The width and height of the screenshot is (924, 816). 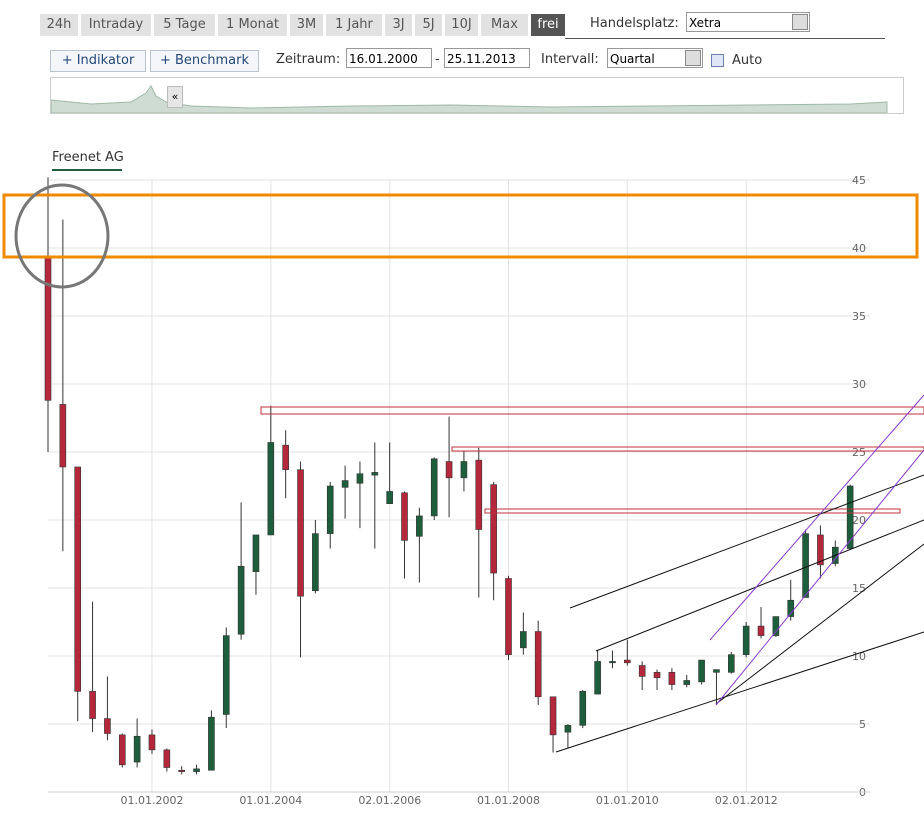 I want to click on market-label: Handelsplatz:, so click(x=634, y=23).